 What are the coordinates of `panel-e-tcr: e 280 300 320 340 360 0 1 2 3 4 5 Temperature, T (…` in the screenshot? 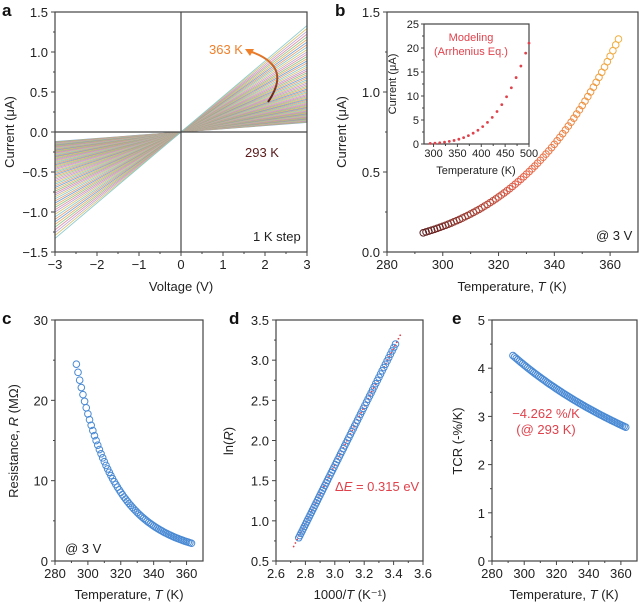 It's located at (544, 455).